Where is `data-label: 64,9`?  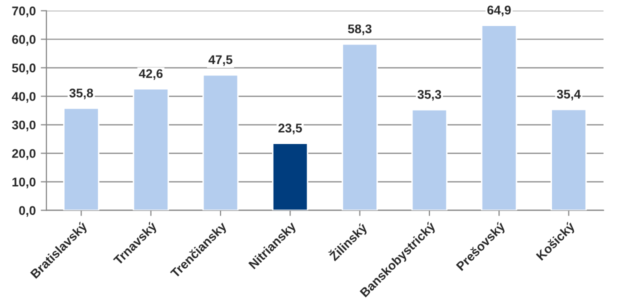 data-label: 64,9 is located at coordinates (499, 11).